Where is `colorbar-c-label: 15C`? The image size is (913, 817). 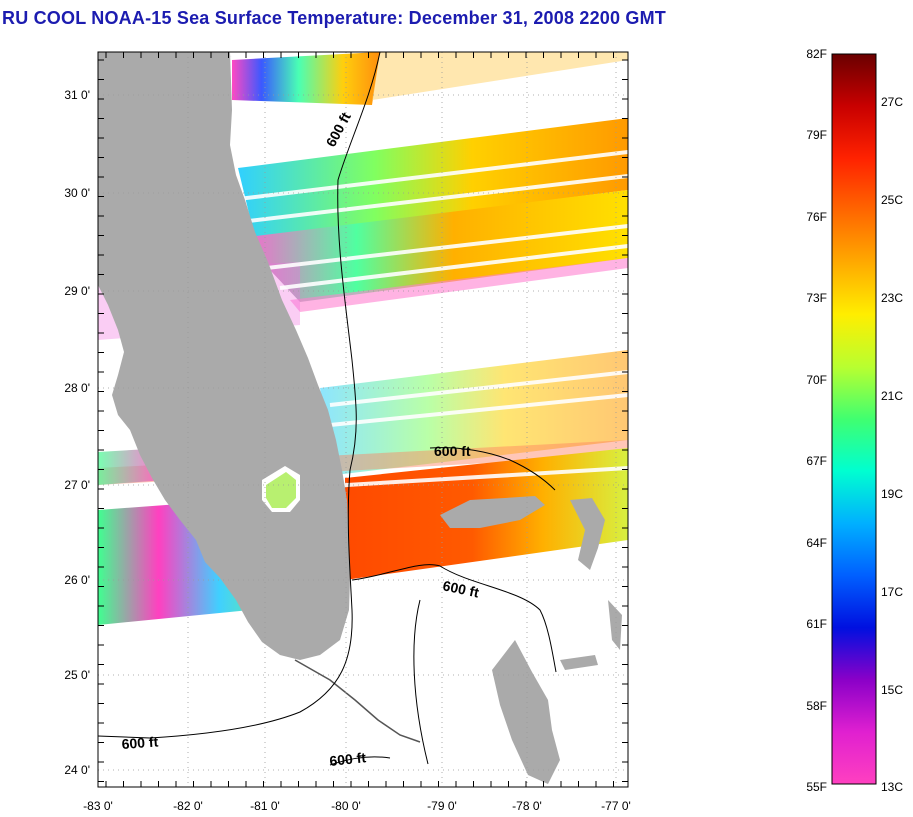
colorbar-c-label: 15C is located at coordinates (892, 690).